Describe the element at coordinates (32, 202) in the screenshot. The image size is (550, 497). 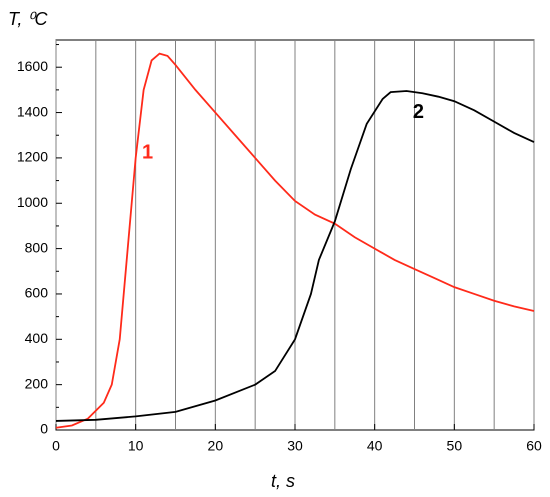
I see `y-tick-label: 1000` at that location.